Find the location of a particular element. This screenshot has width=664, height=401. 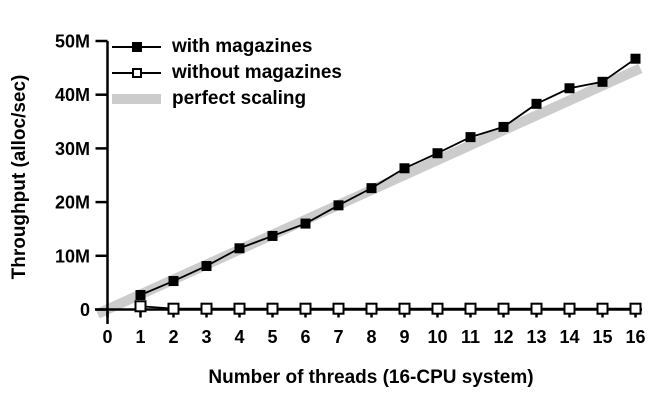

legend-item-with-magazines: with magazines is located at coordinates (227, 47).